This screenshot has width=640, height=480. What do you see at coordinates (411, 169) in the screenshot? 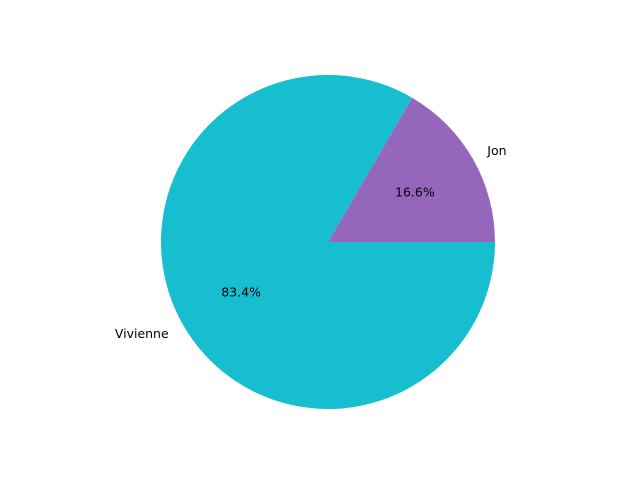
I see `pie-slice-jon` at bounding box center [411, 169].